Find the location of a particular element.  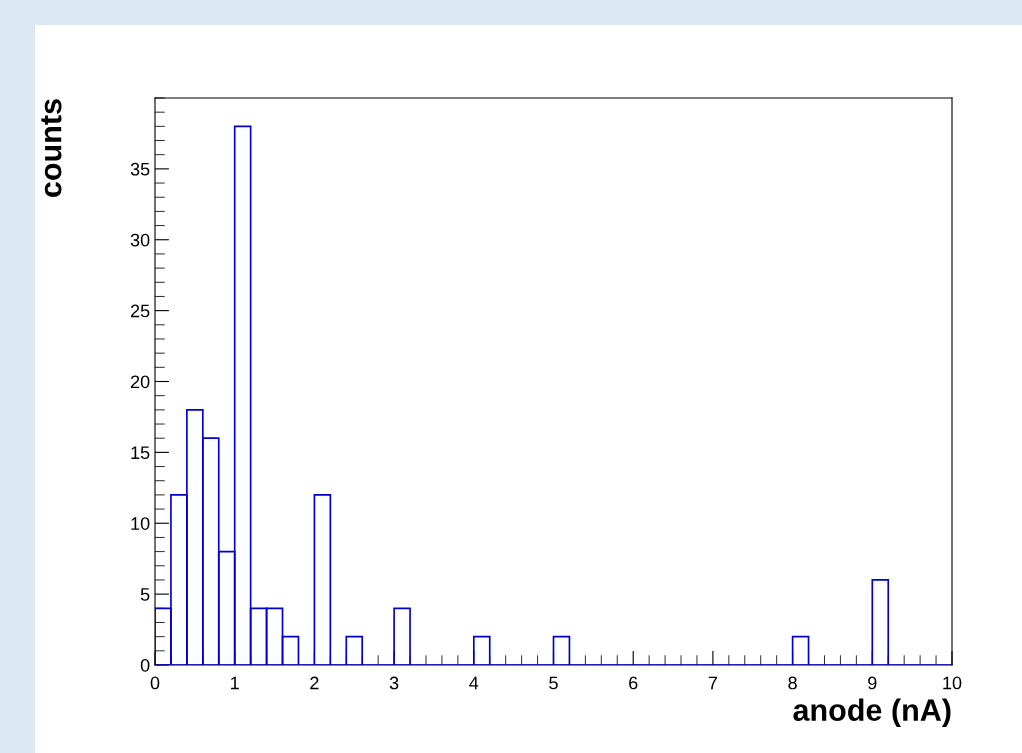

y-tick-label: 10 is located at coordinates (140, 523).